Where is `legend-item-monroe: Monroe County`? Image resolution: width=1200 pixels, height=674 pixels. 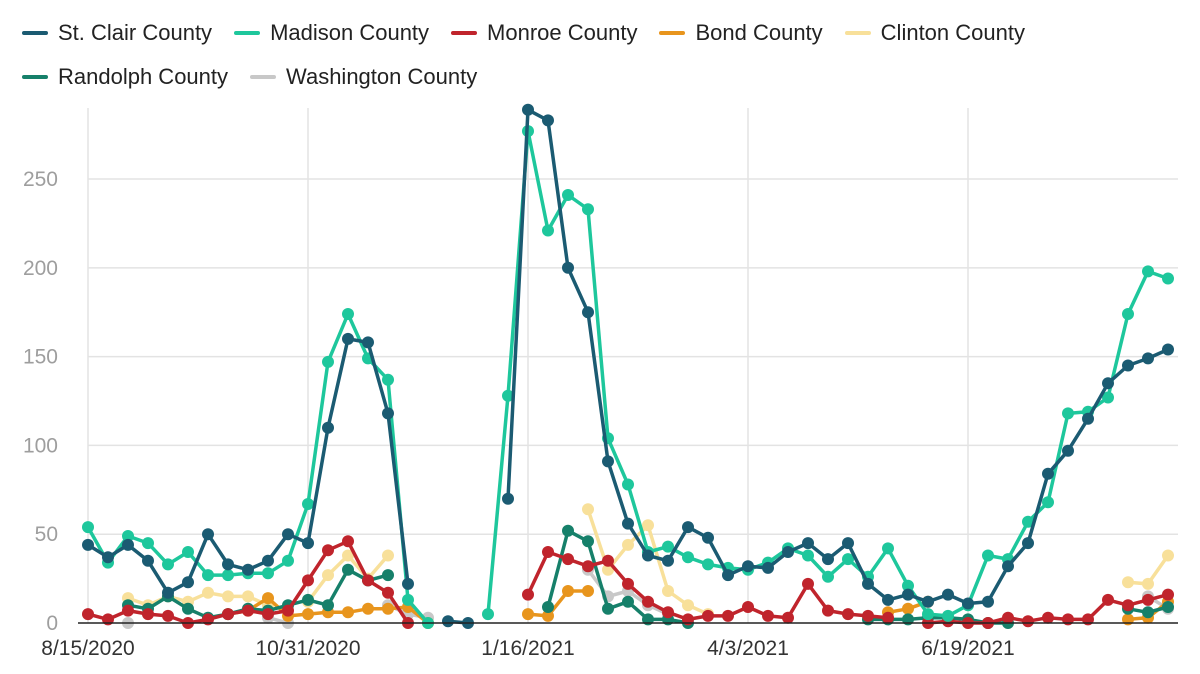
legend-item-monroe: Monroe County is located at coordinates (544, 33).